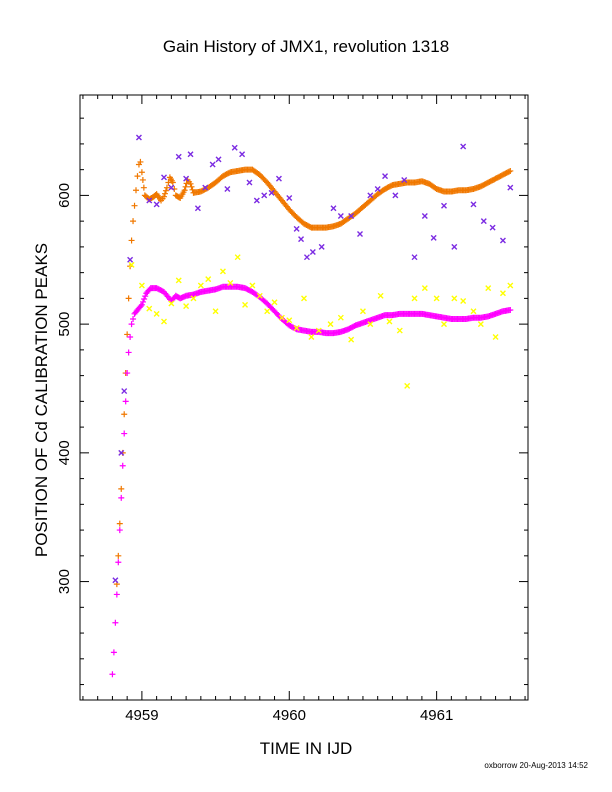 Image resolution: width=612 pixels, height=792 pixels. Describe the element at coordinates (141, 715) in the screenshot. I see `x-tick-label: 4959` at that location.